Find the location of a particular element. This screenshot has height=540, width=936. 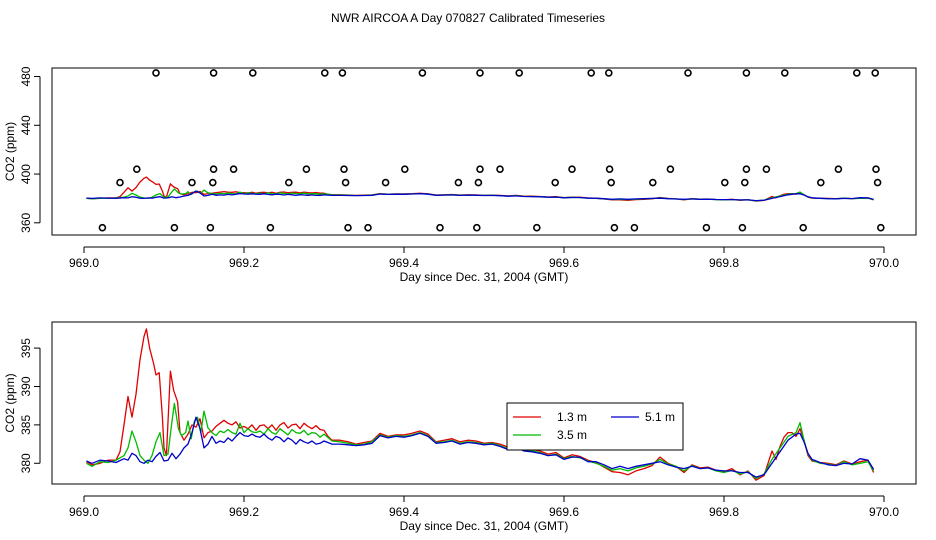

bot-y-tick-label: 385 is located at coordinates (26, 425).